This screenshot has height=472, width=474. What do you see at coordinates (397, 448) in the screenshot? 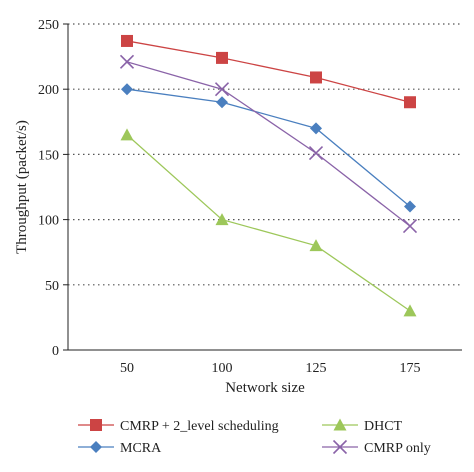
I see `legend-label: CMRP only` at bounding box center [397, 448].